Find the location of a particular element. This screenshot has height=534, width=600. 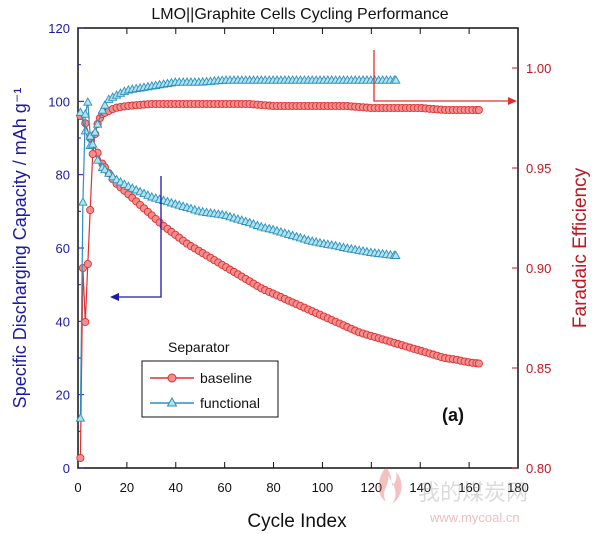

watermark-site-name: 我的煤炭网 is located at coordinates (473, 492).